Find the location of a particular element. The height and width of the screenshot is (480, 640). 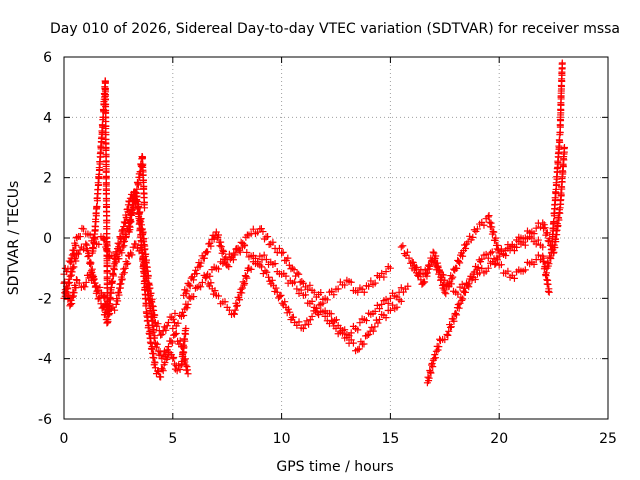

x-tick-label: 0 is located at coordinates (64, 439).